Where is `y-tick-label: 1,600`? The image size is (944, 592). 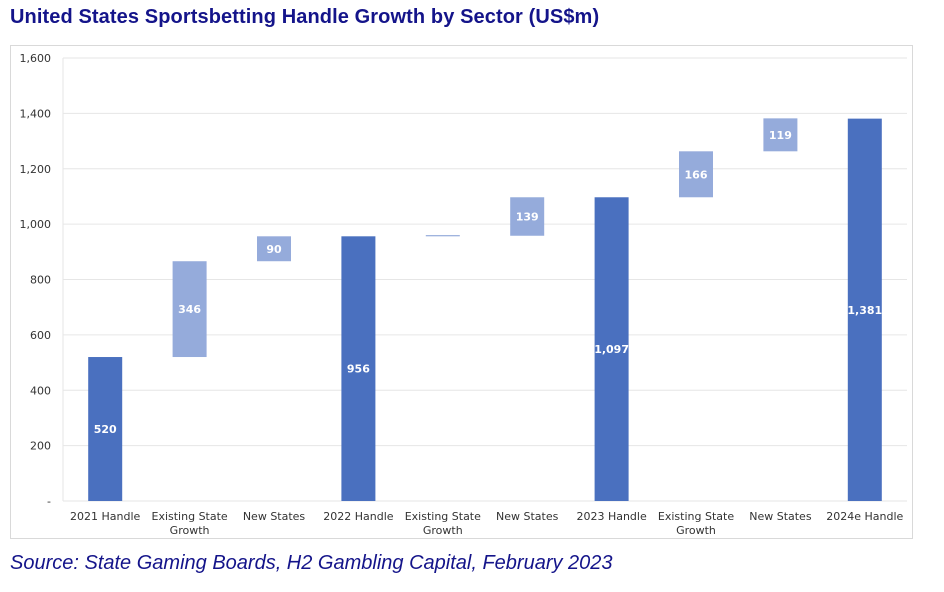 y-tick-label: 1,600 is located at coordinates (36, 58).